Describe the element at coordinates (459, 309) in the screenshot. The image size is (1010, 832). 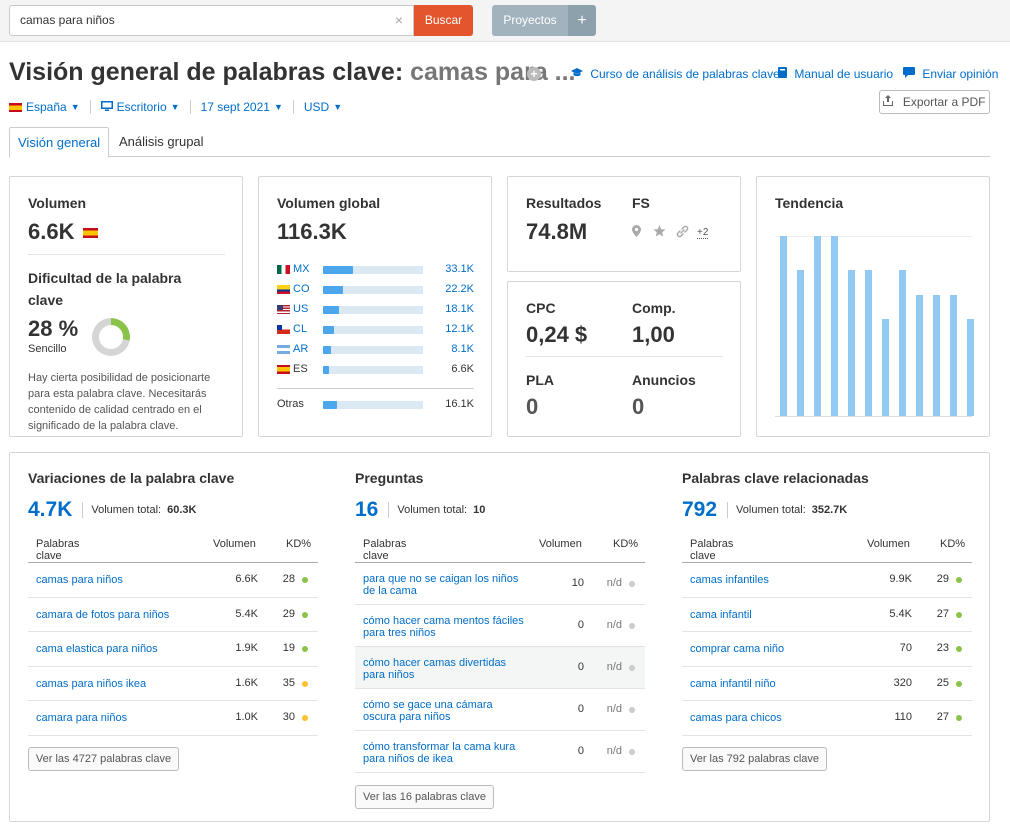
I see `country-value: 18.1K` at that location.